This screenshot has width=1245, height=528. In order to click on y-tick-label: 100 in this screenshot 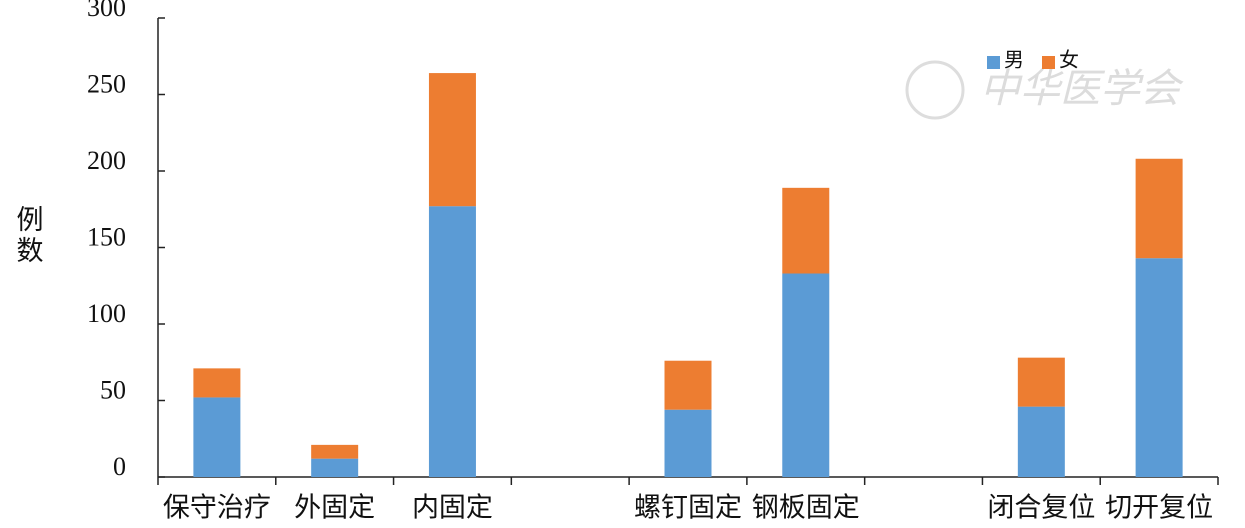, I will do `click(106, 313)`.